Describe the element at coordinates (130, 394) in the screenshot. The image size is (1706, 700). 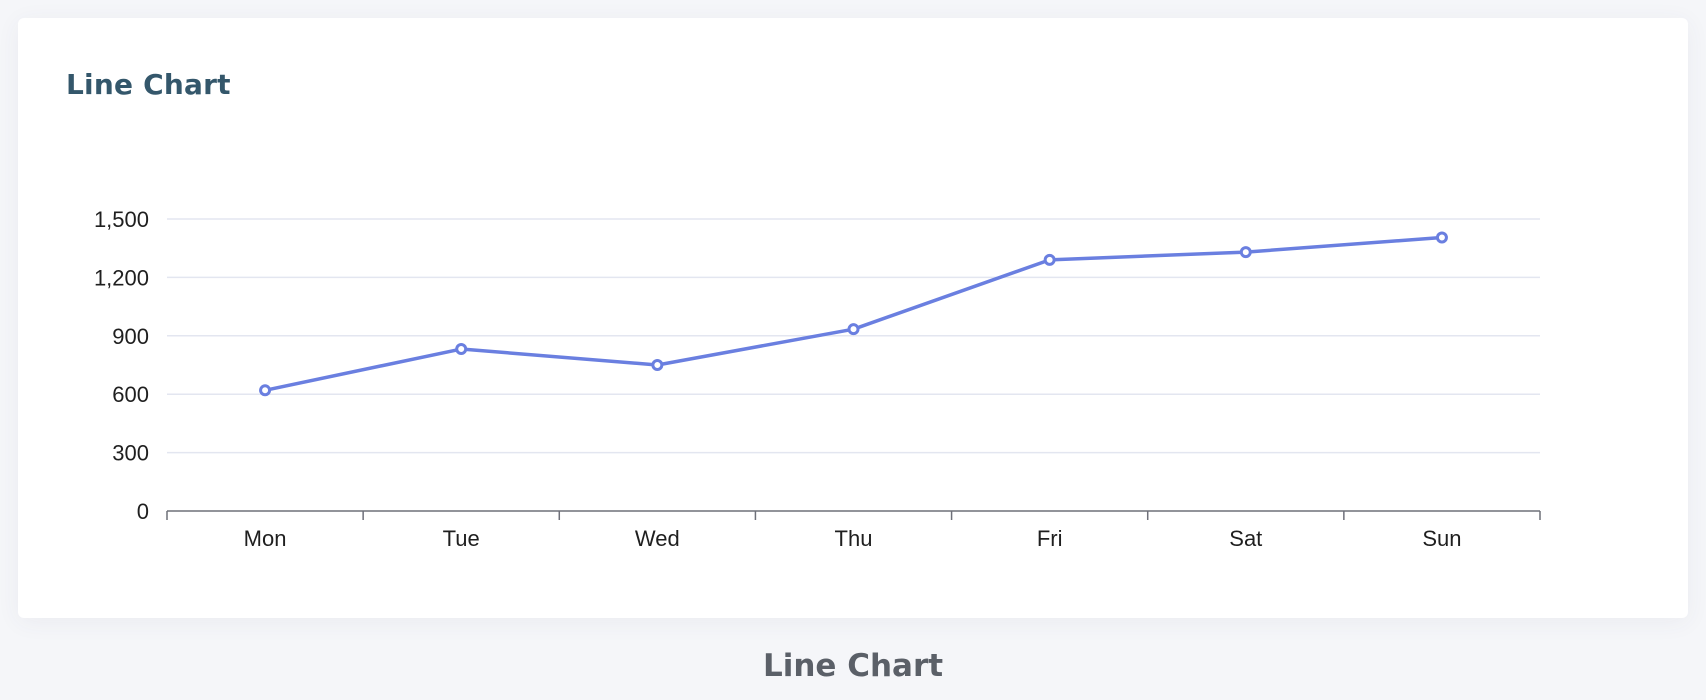
I see `y-tick-label: 600` at that location.